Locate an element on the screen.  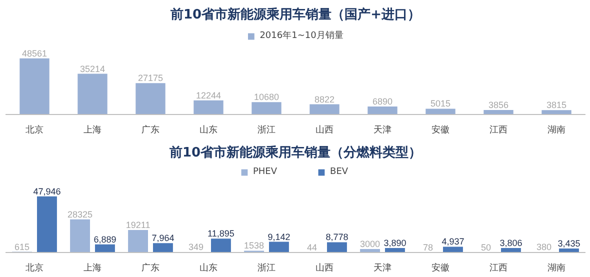
data-label: 5015 is located at coordinates (440, 103).